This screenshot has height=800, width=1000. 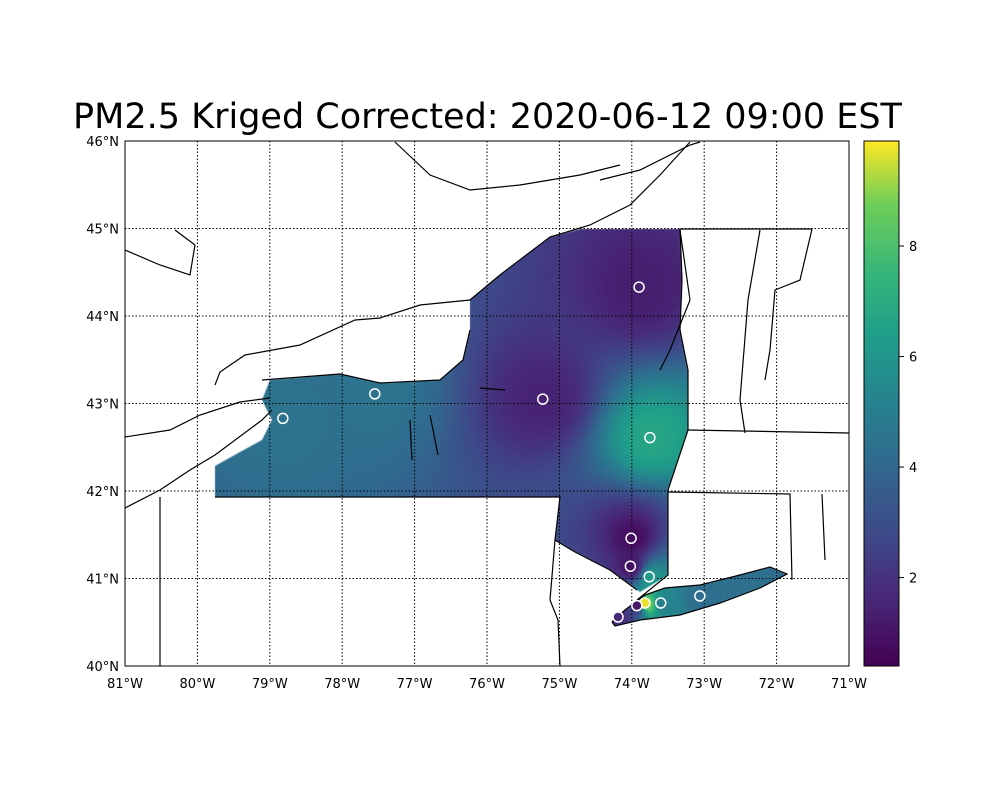 What do you see at coordinates (197, 417) in the screenshot?
I see `lake-erie-north-shore` at bounding box center [197, 417].